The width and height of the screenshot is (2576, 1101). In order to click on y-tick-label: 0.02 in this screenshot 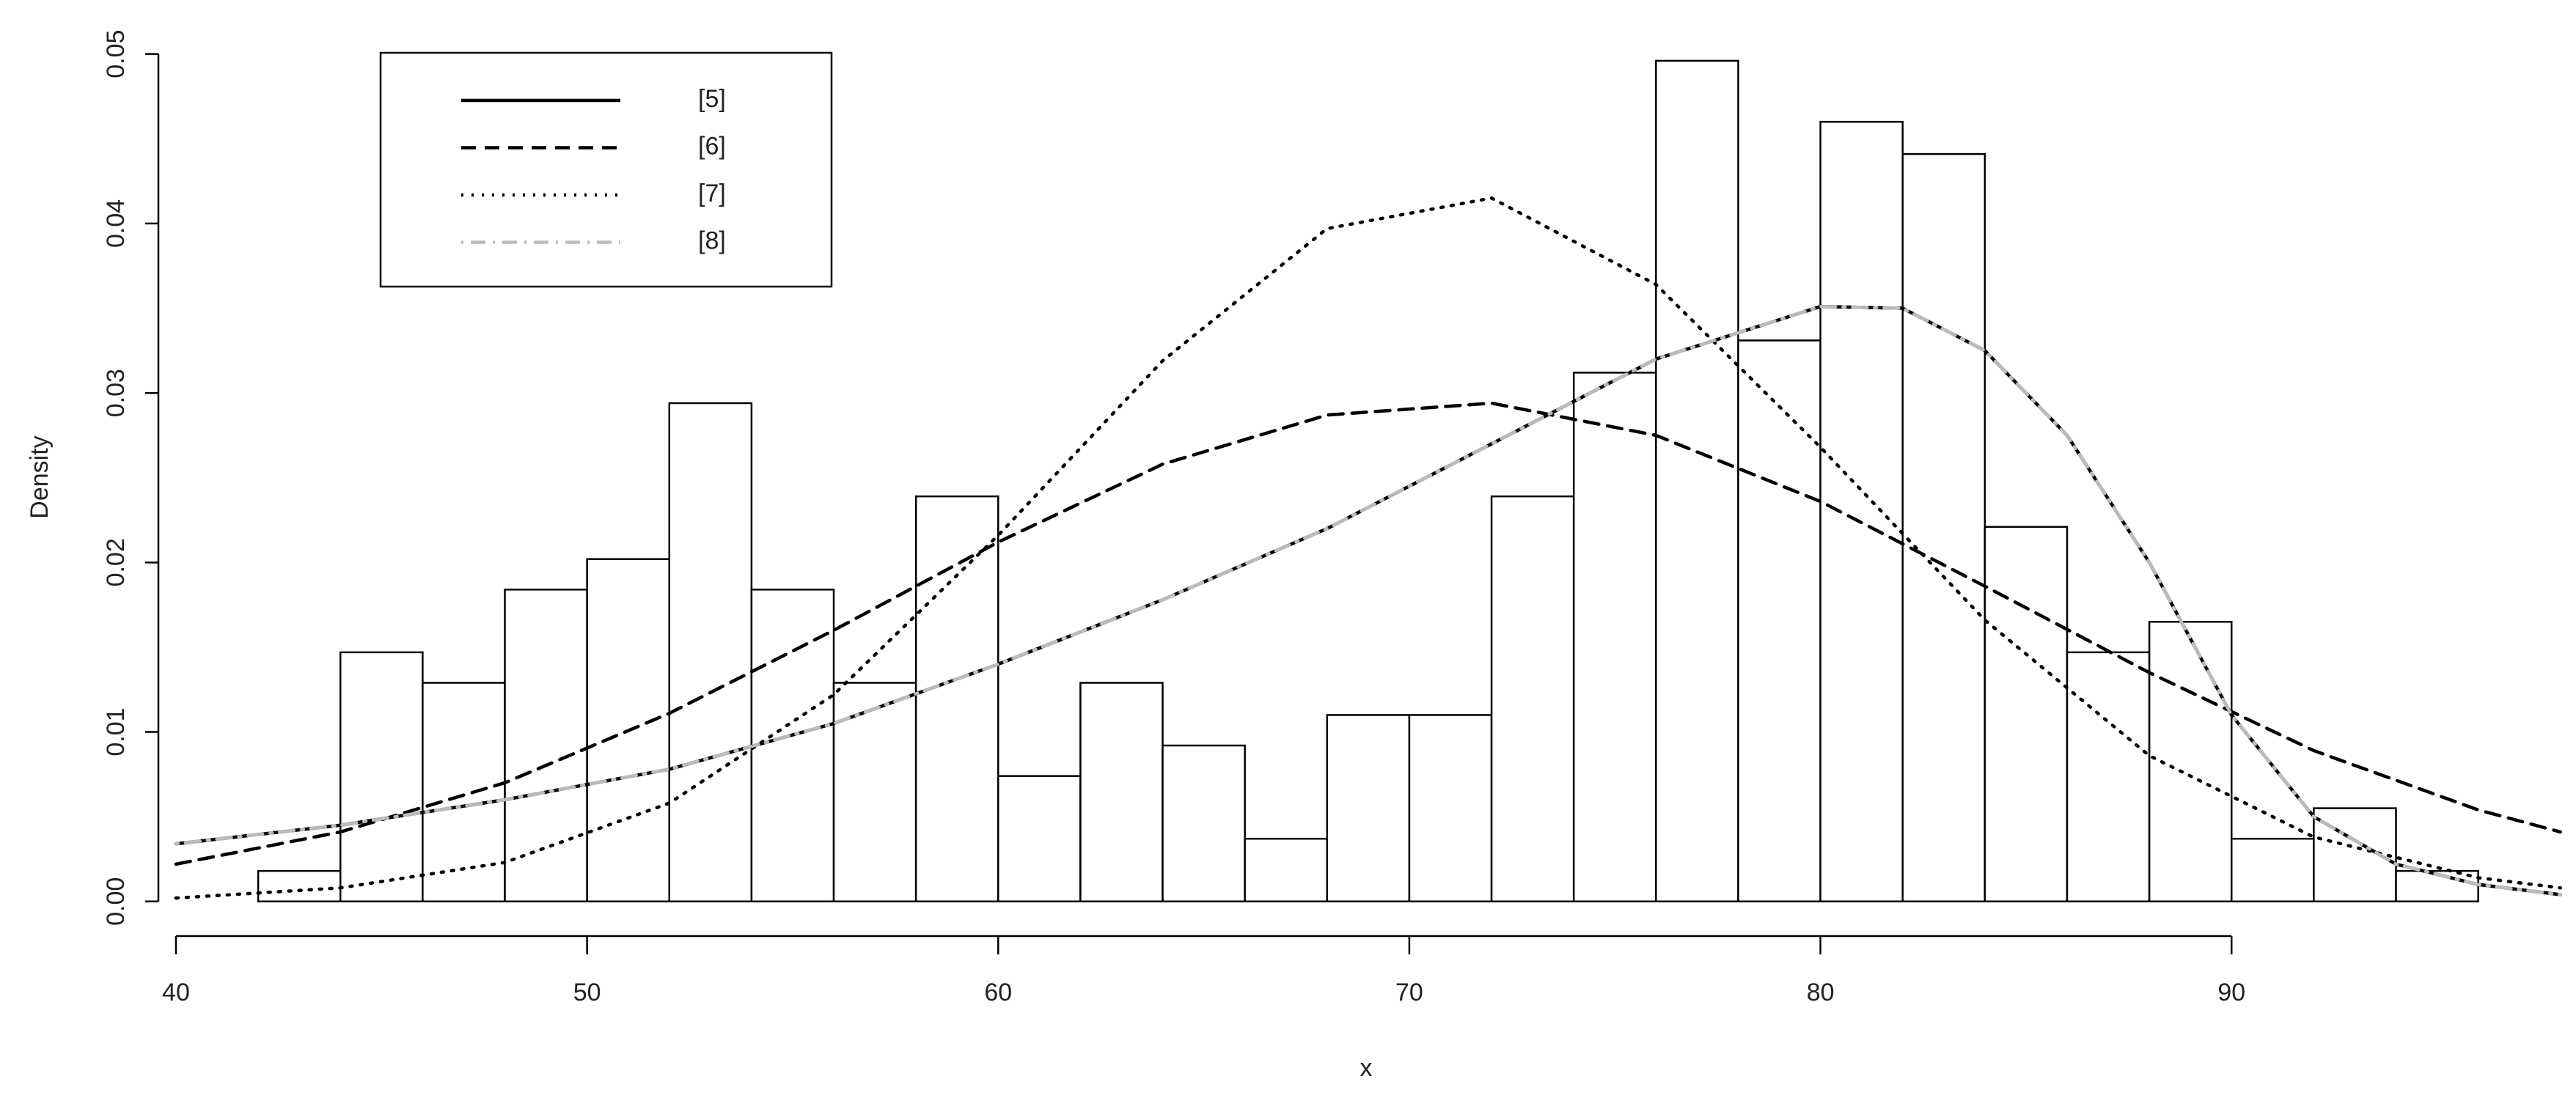, I will do `click(116, 562)`.